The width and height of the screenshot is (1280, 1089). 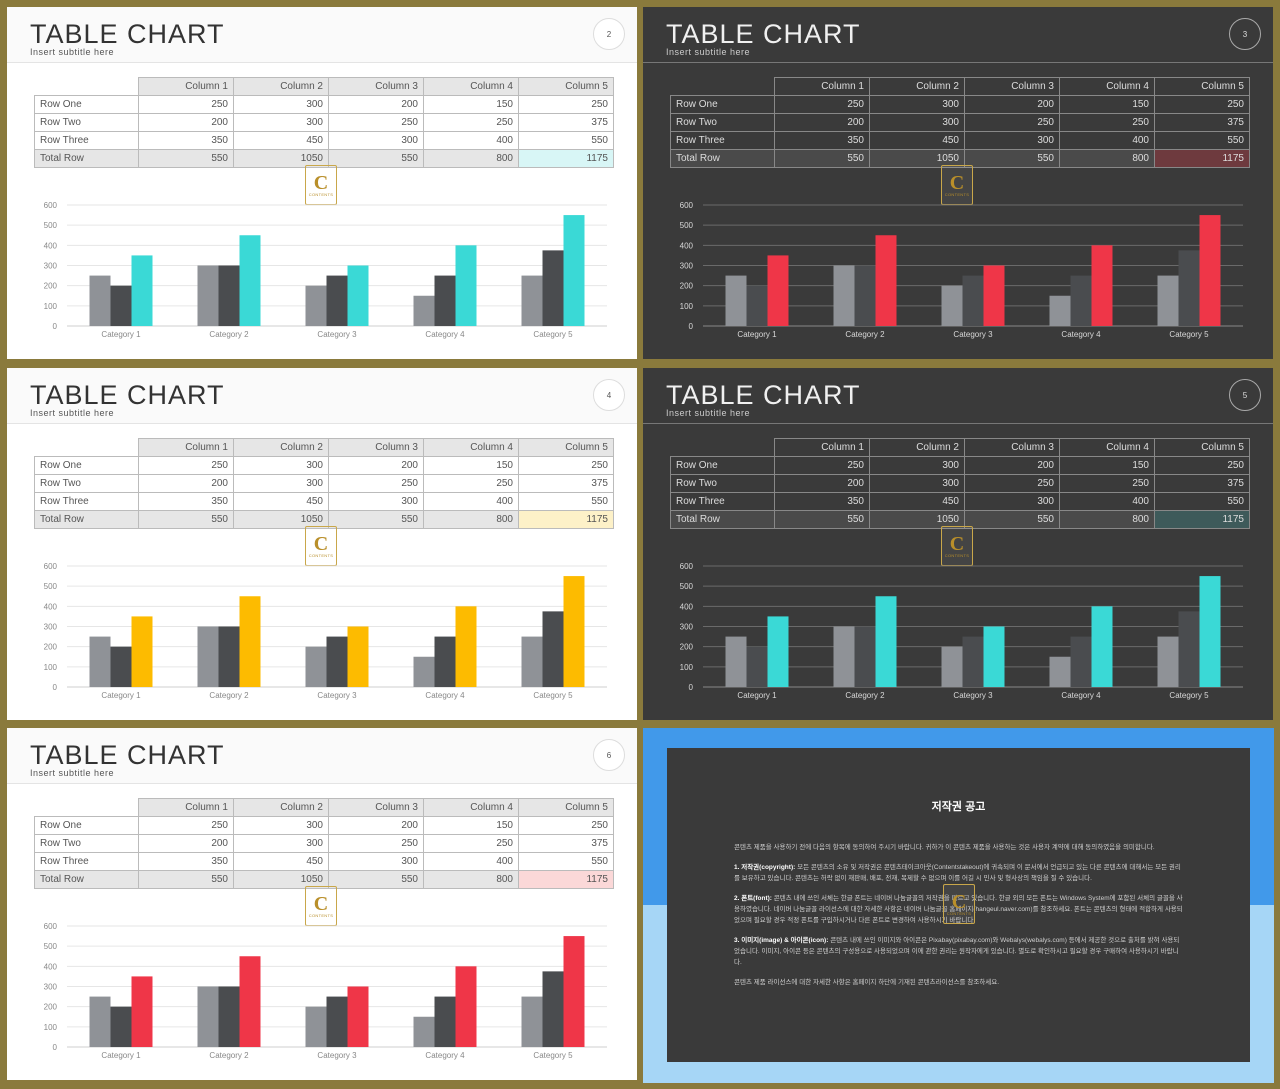 What do you see at coordinates (960, 140) in the screenshot?
I see `table-row: Row Three 350 450 300 400 550` at bounding box center [960, 140].